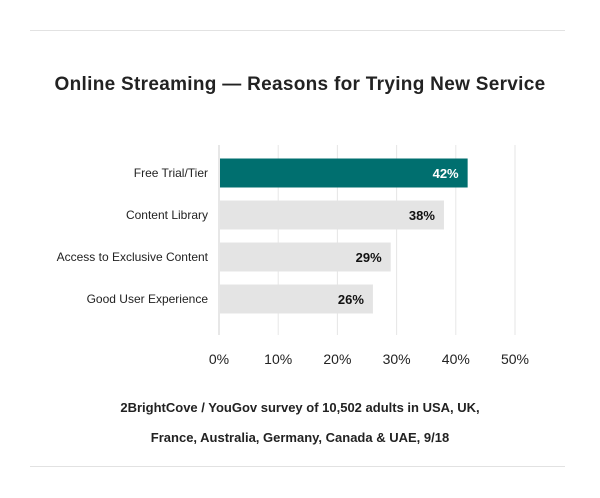 The width and height of the screenshot is (600, 498). What do you see at coordinates (369, 257) in the screenshot?
I see `value-label-2: 29%` at bounding box center [369, 257].